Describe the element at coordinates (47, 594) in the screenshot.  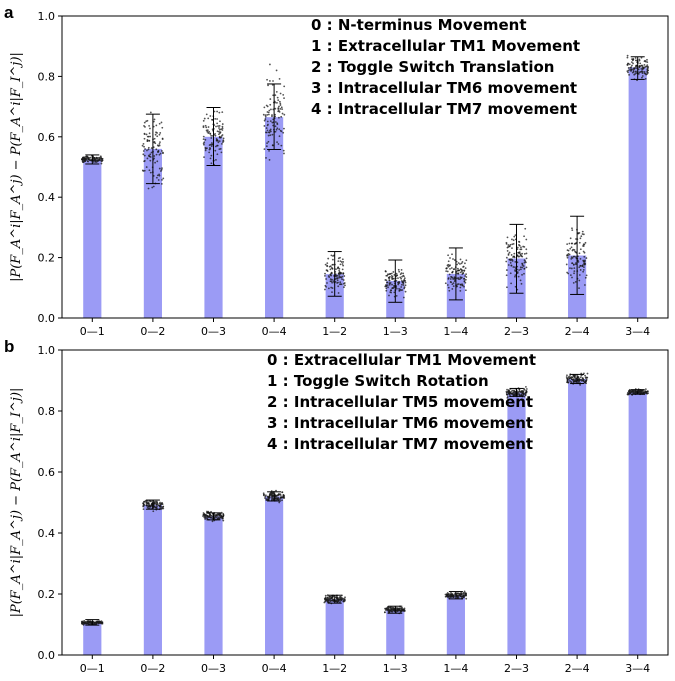
I see `y-tick-label: 0.2` at that location.